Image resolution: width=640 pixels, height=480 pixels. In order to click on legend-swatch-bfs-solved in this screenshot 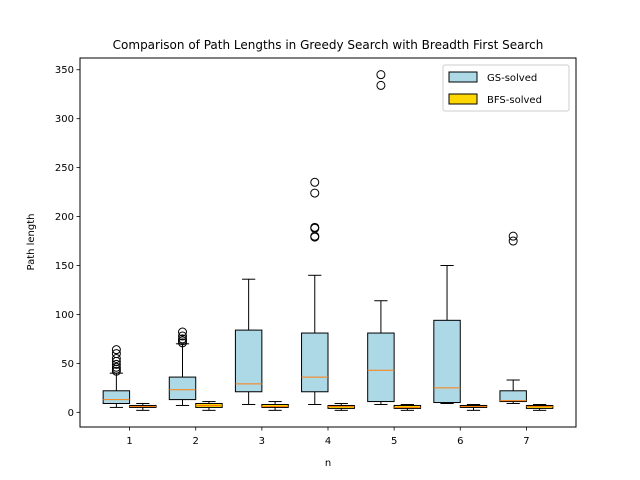, I will do `click(463, 99)`.